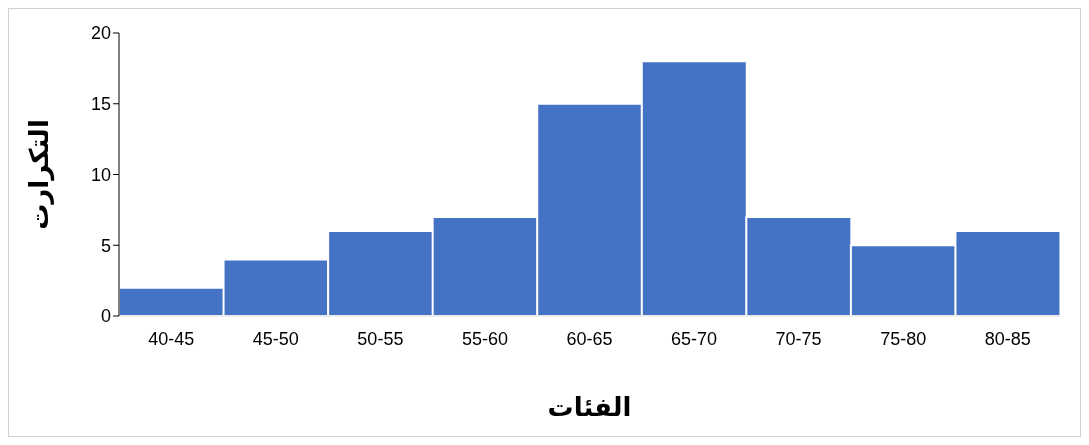 Image resolution: width=1089 pixels, height=445 pixels. I want to click on y-axis-title: التكرارت, so click(40, 174).